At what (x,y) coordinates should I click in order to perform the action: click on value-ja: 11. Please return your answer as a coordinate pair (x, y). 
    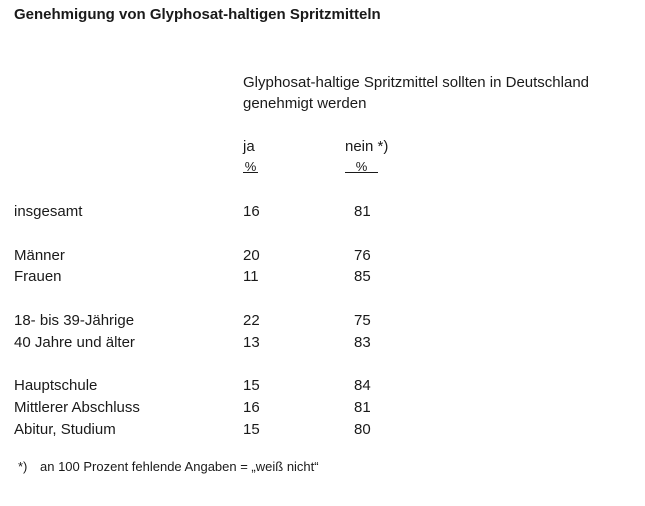
    Looking at the image, I should click on (251, 276).